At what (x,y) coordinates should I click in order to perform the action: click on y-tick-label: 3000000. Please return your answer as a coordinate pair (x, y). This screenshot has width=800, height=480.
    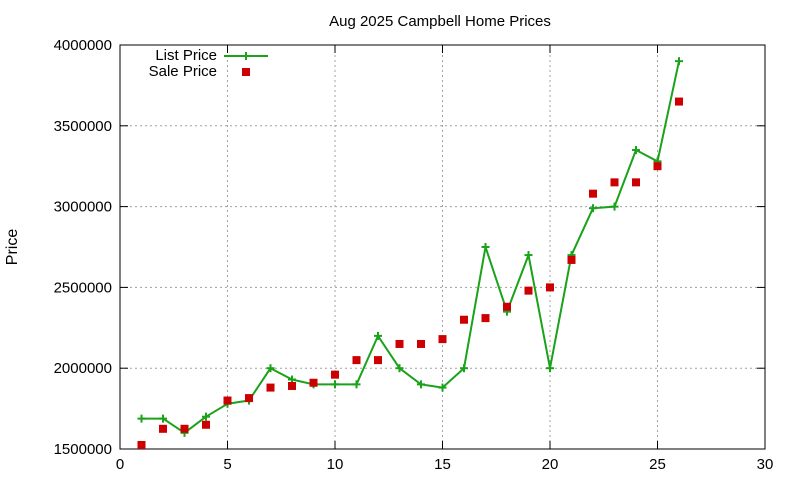
    Looking at the image, I should click on (83, 207).